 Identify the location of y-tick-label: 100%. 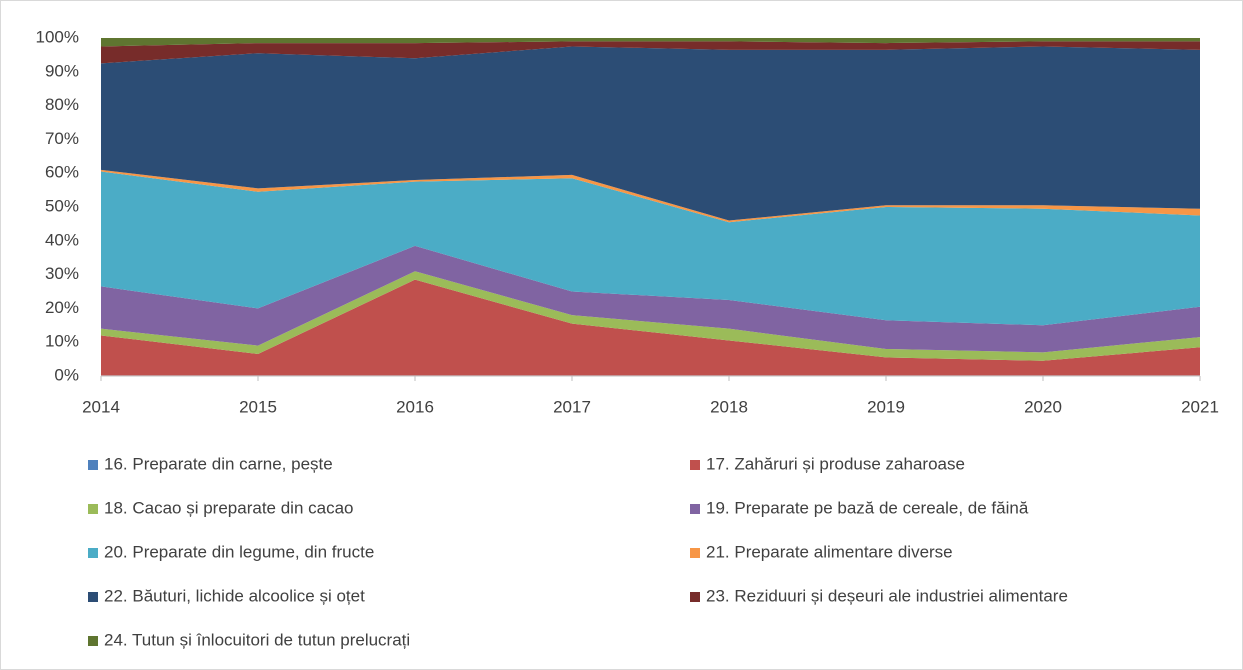
(57, 36).